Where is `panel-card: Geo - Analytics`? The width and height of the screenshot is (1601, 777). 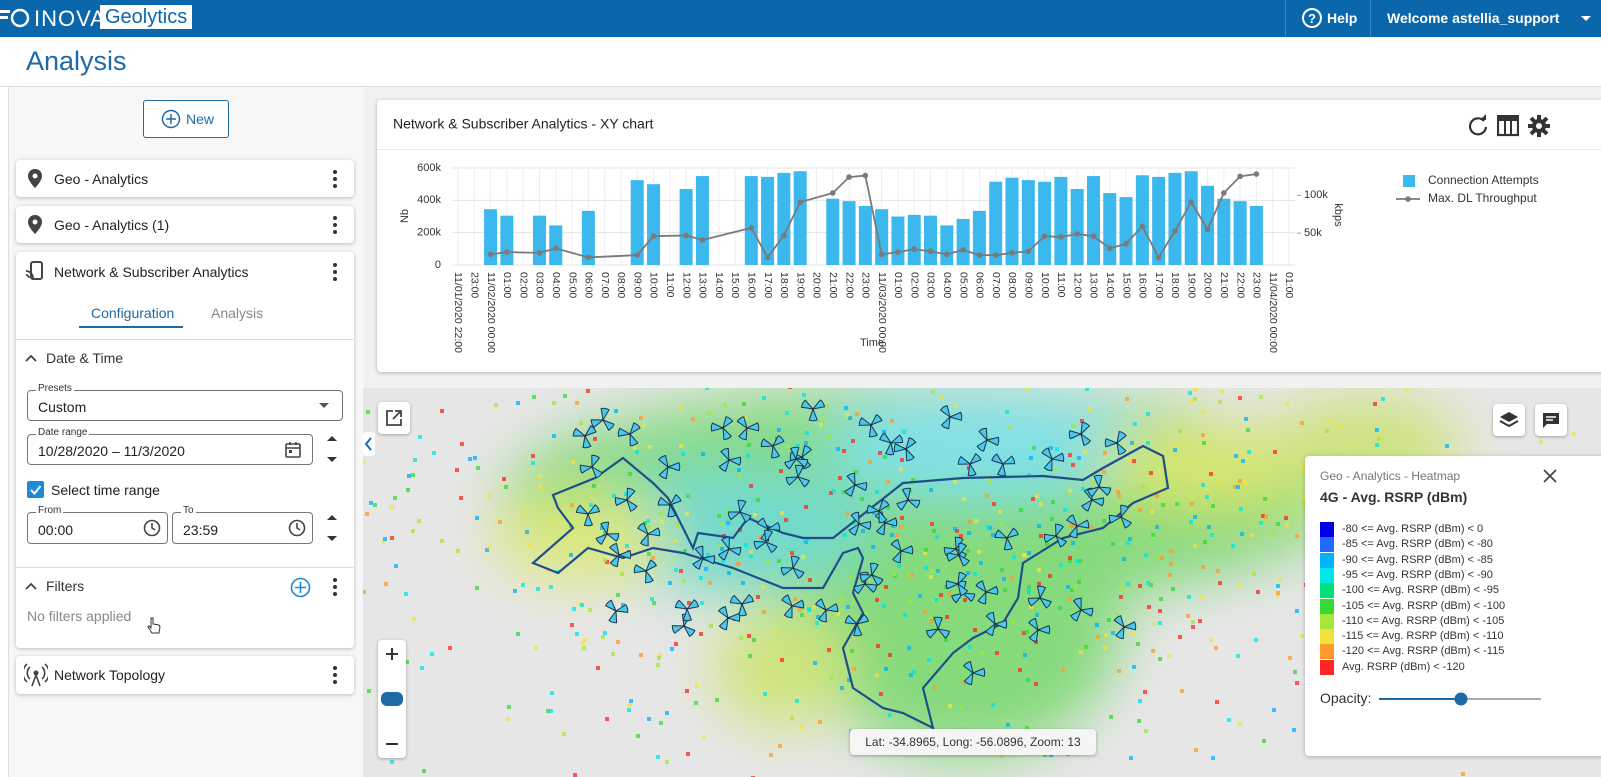
panel-card: Geo - Analytics is located at coordinates (185, 178).